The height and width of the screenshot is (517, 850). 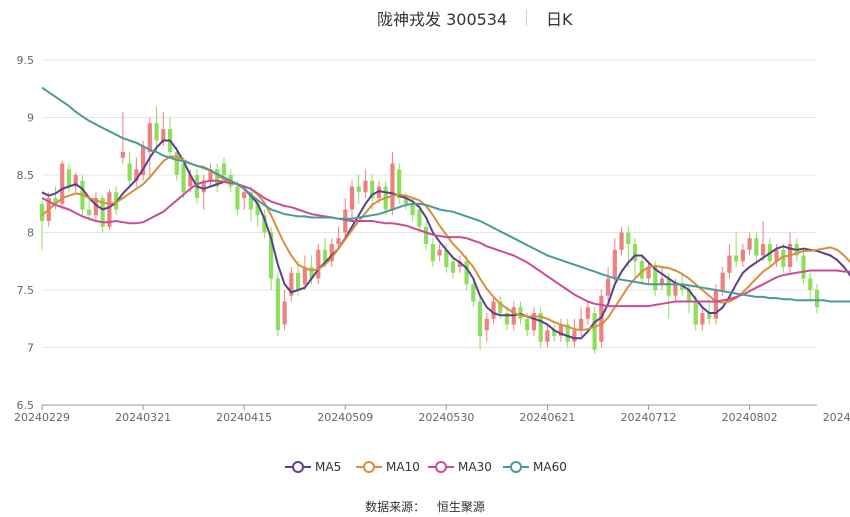 I want to click on legend-item-ma60: MA60, so click(x=535, y=467).